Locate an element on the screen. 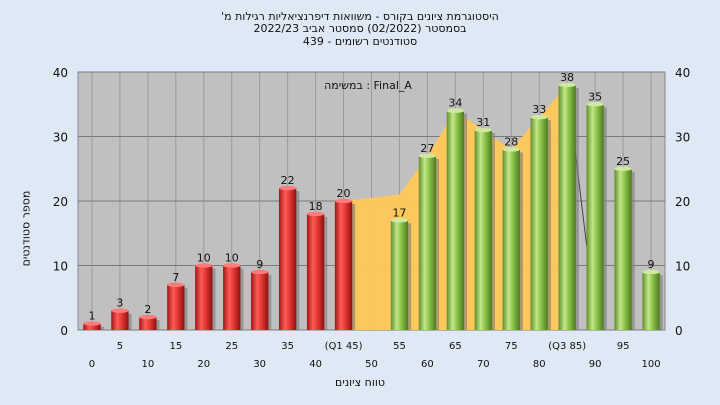  bar-value-label: 20 is located at coordinates (344, 193).